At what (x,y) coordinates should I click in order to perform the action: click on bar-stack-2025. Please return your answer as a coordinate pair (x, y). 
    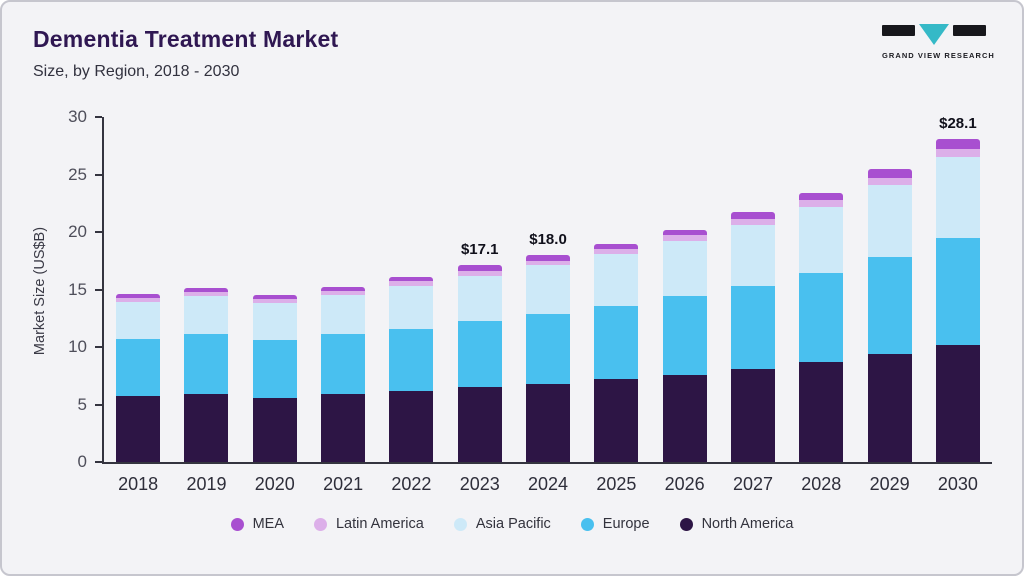
    Looking at the image, I should click on (616, 353).